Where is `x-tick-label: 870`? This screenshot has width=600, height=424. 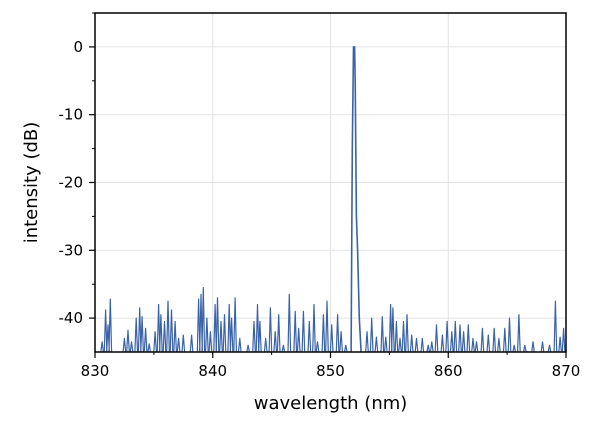 x-tick-label: 870 is located at coordinates (566, 371).